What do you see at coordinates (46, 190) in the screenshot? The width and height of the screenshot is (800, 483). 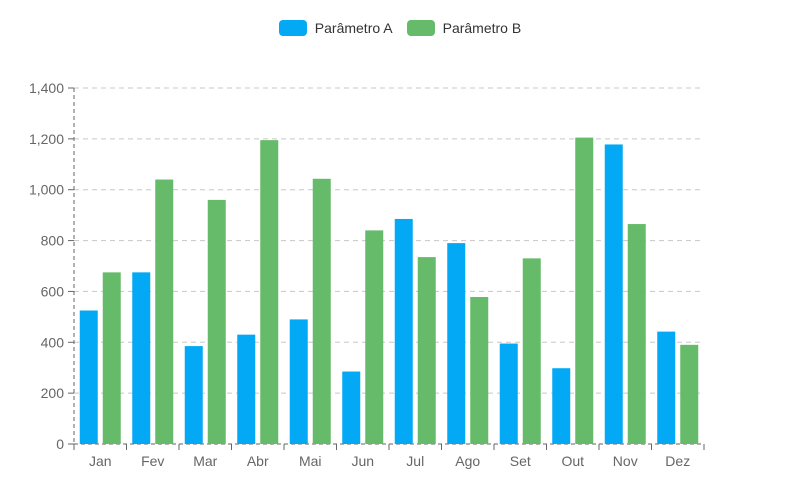 I see `y-tick-label: 1,000` at bounding box center [46, 190].